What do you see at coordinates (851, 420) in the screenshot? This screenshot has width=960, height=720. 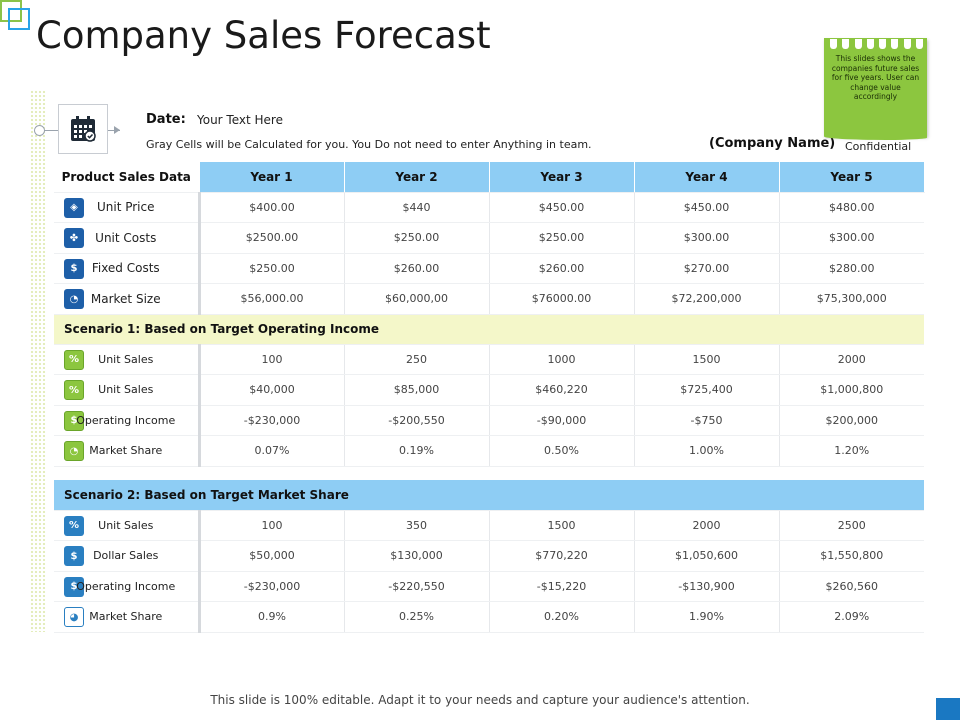 I see `table-cell: $200,000` at bounding box center [851, 420].